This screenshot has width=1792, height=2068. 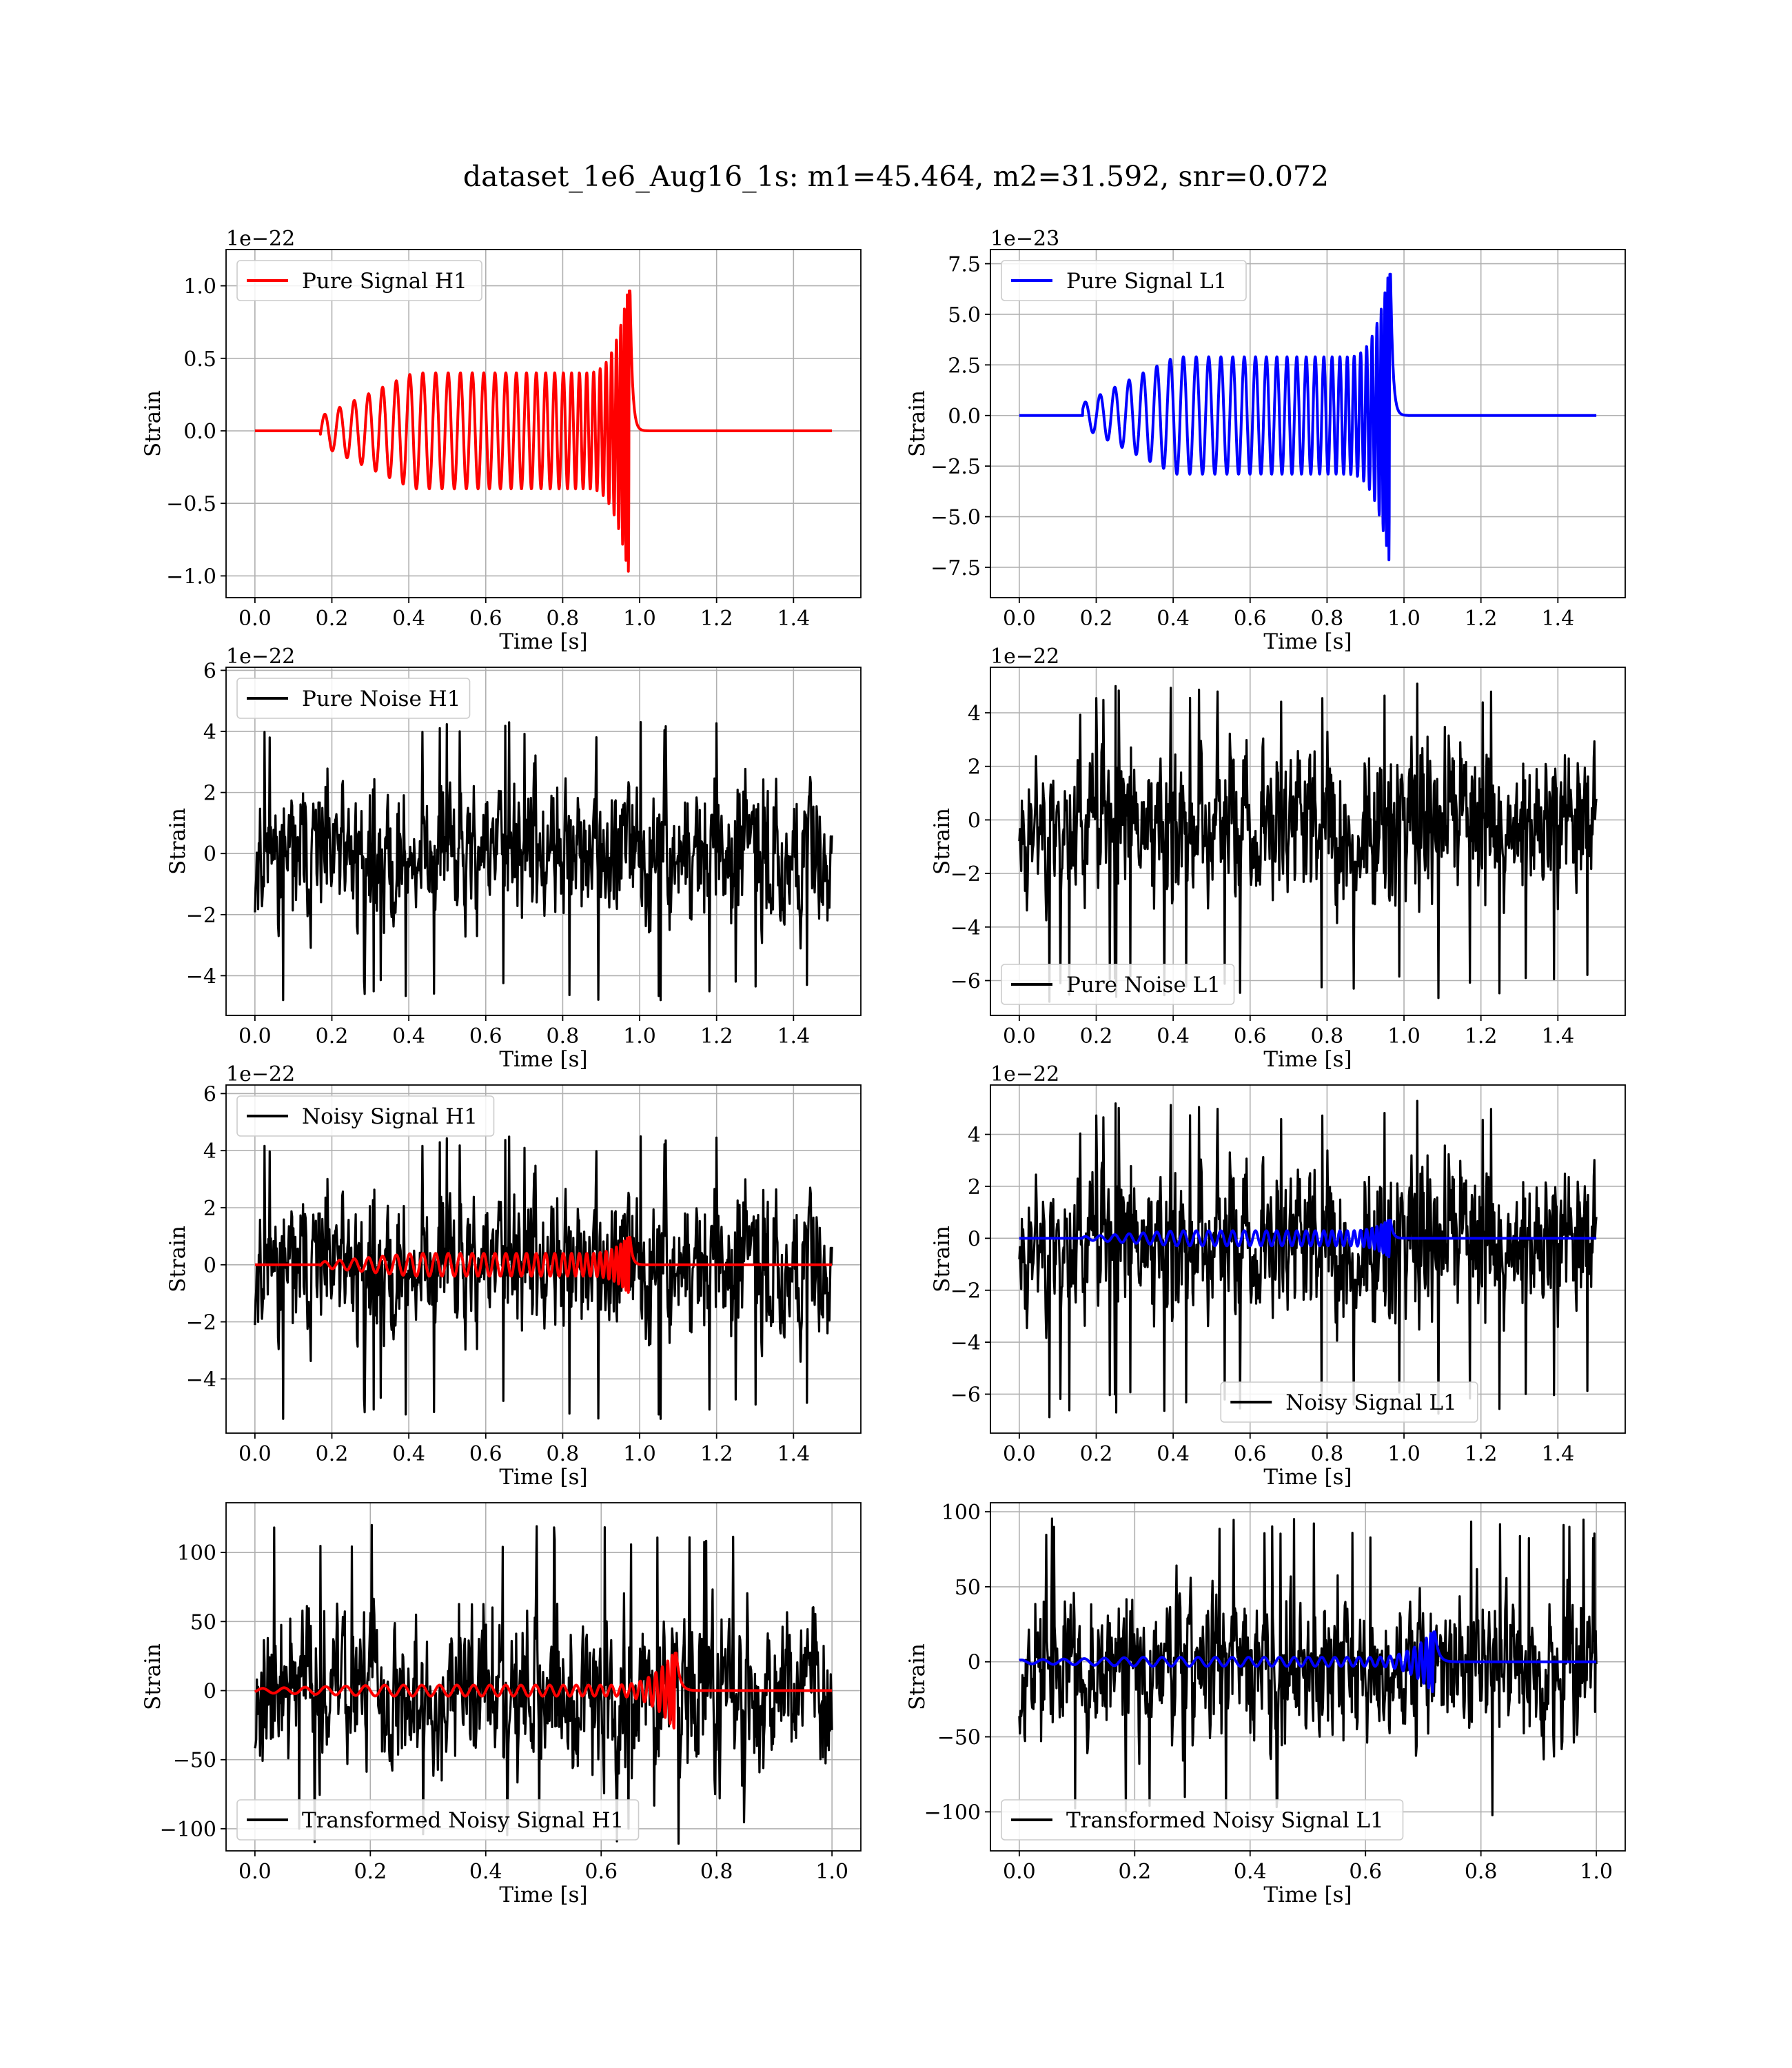 What do you see at coordinates (191, 577) in the screenshot?
I see `y-tick-label: −1.0` at bounding box center [191, 577].